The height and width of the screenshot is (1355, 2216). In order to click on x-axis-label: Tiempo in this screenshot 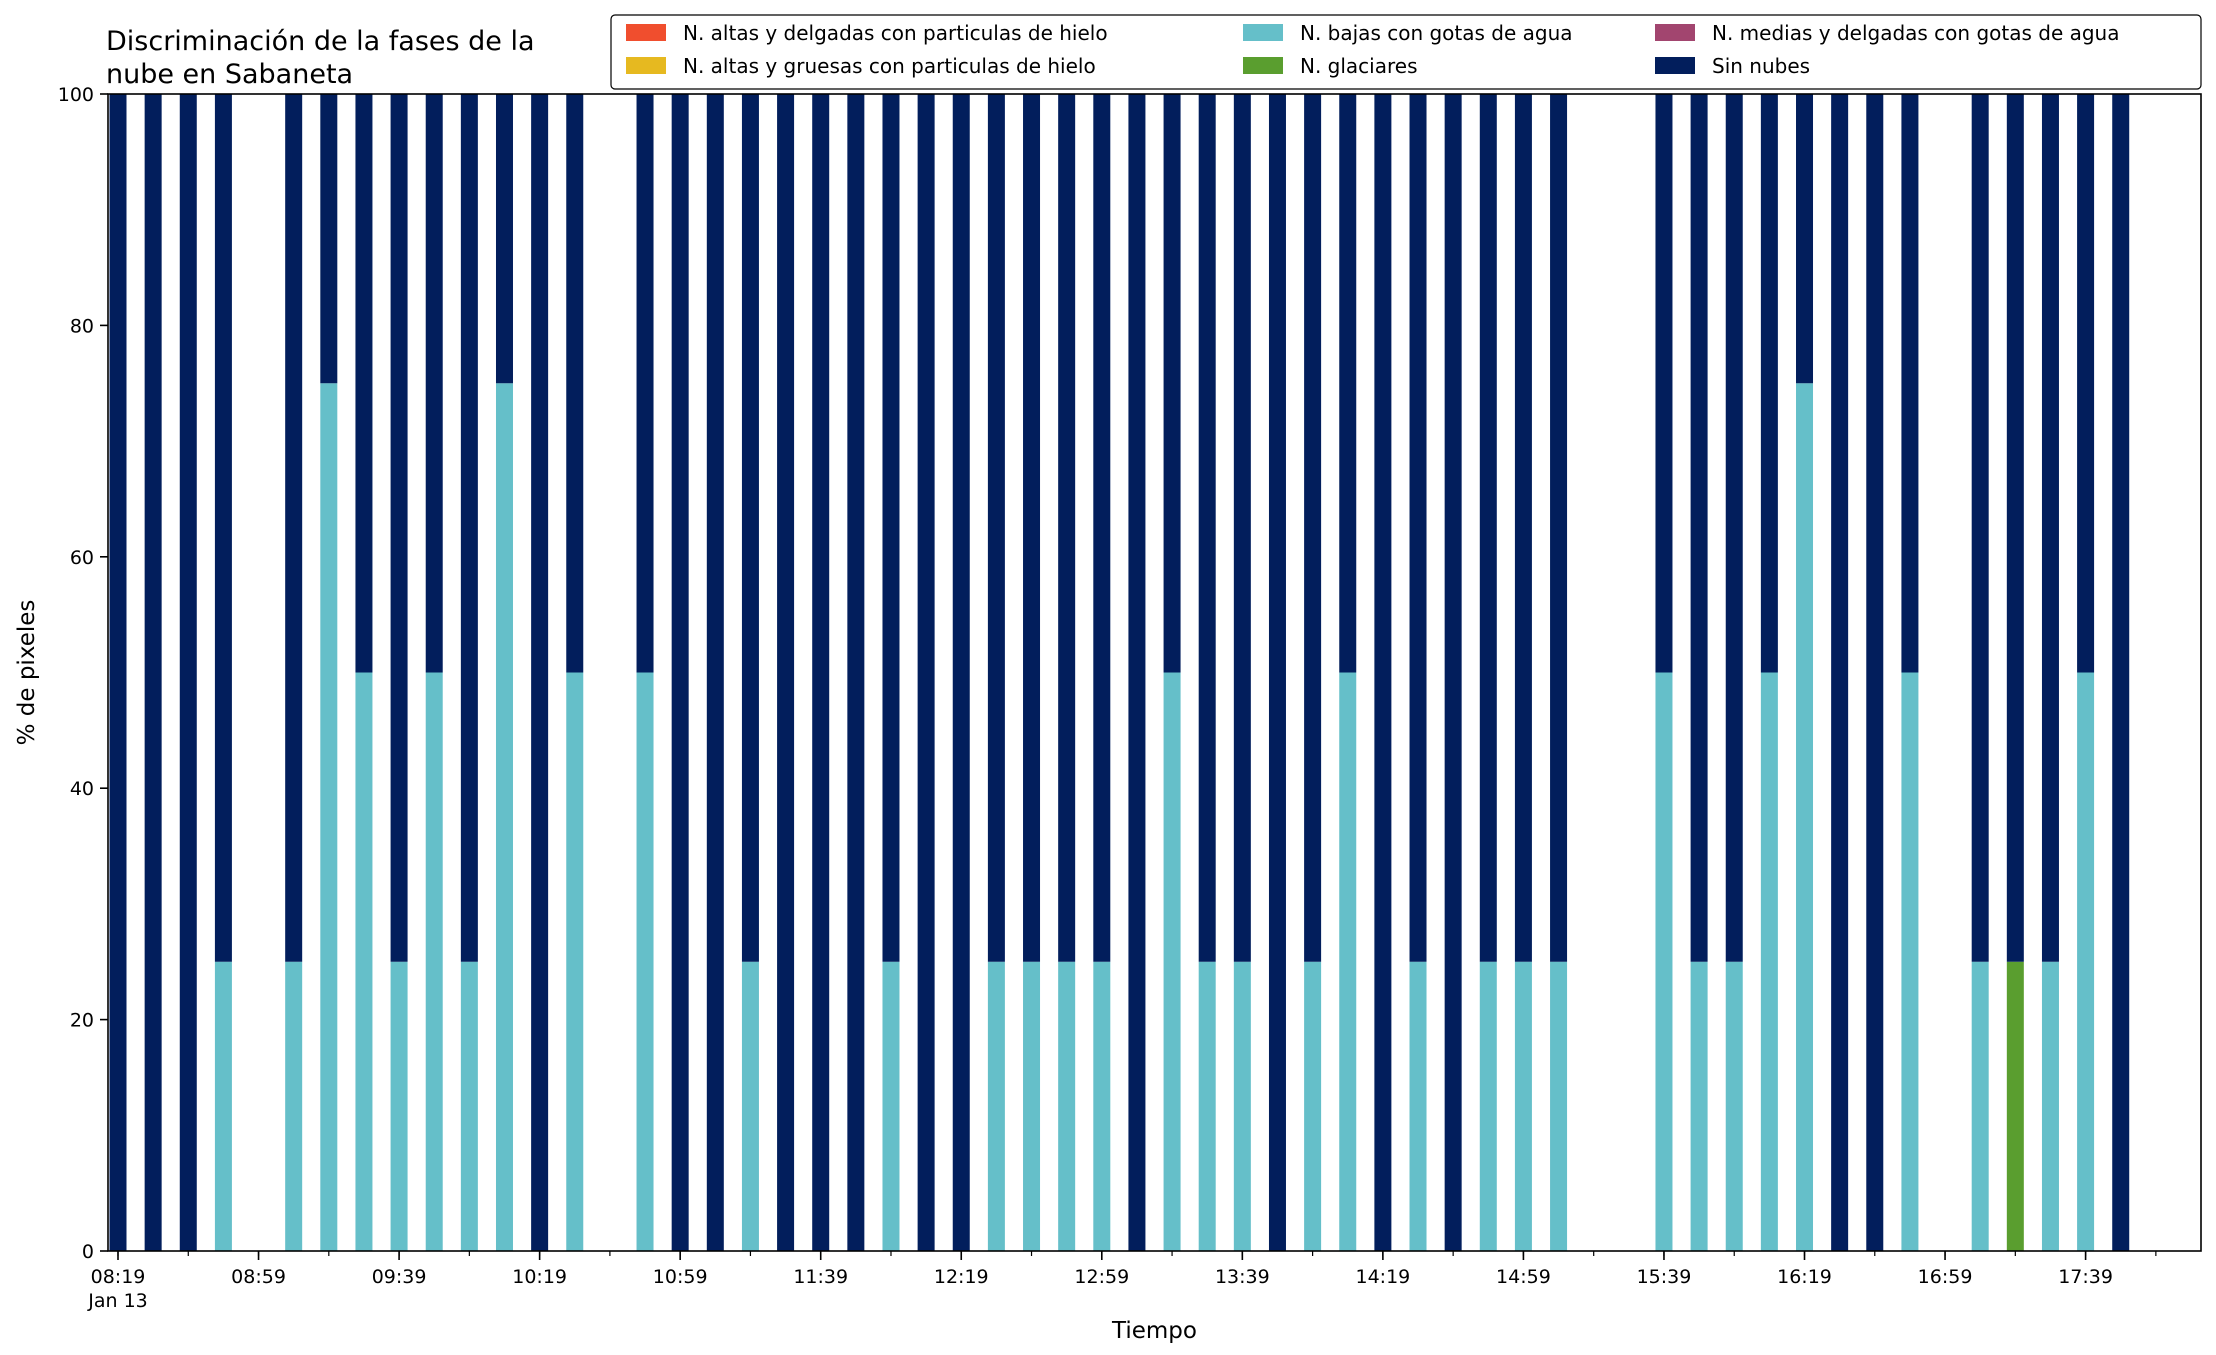, I will do `click(1154, 1331)`.